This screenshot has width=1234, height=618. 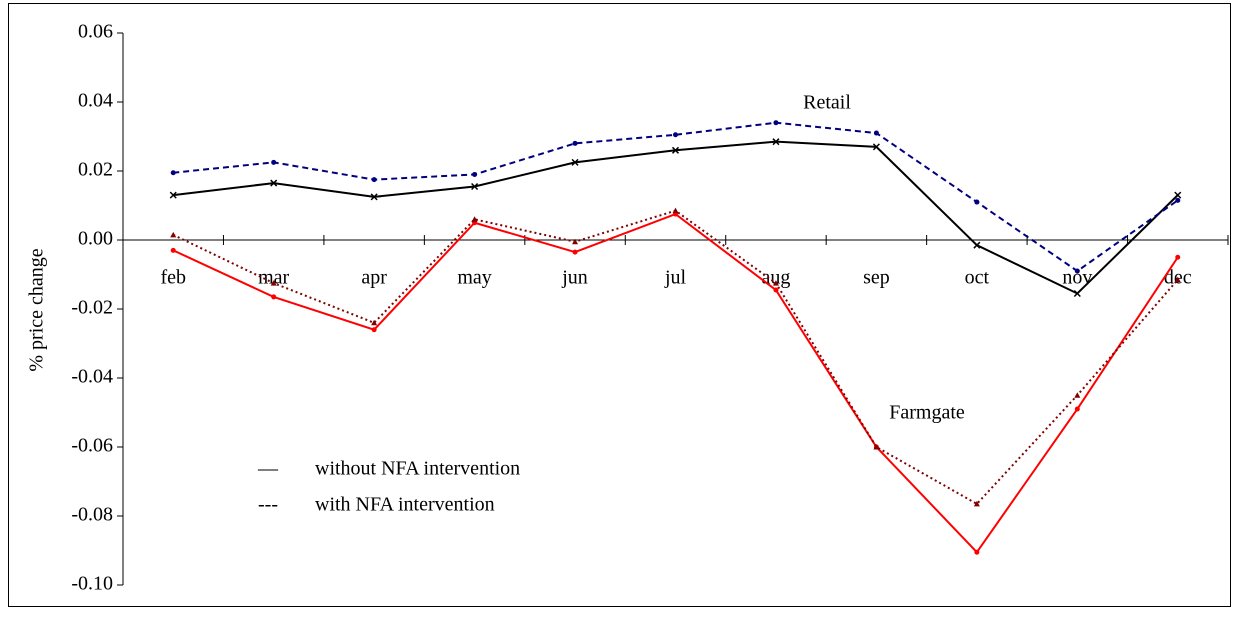 What do you see at coordinates (1077, 278) in the screenshot?
I see `x-tick-label: nov` at bounding box center [1077, 278].